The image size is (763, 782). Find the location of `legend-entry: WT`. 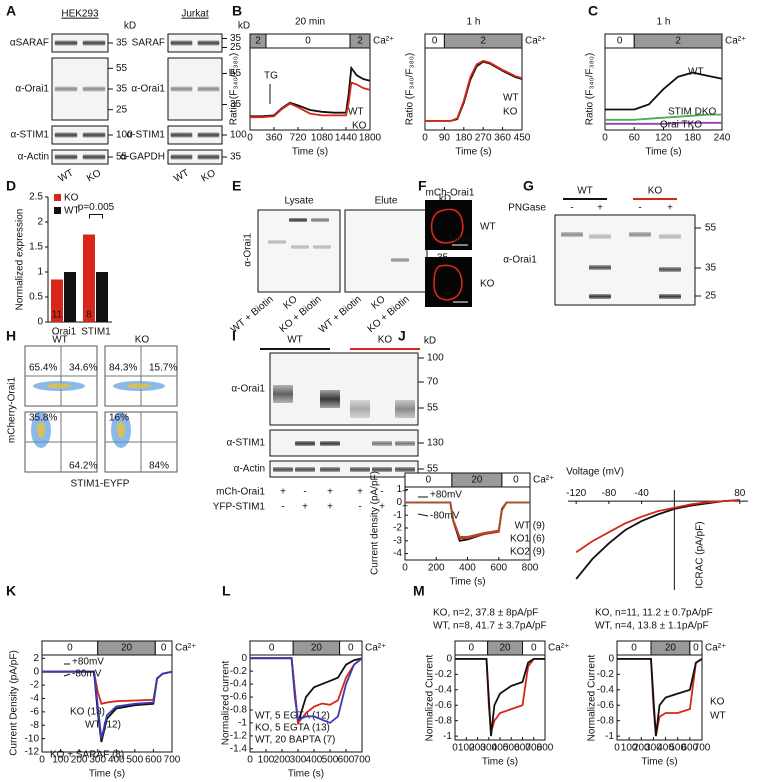

legend-entry: WT is located at coordinates (72, 211).